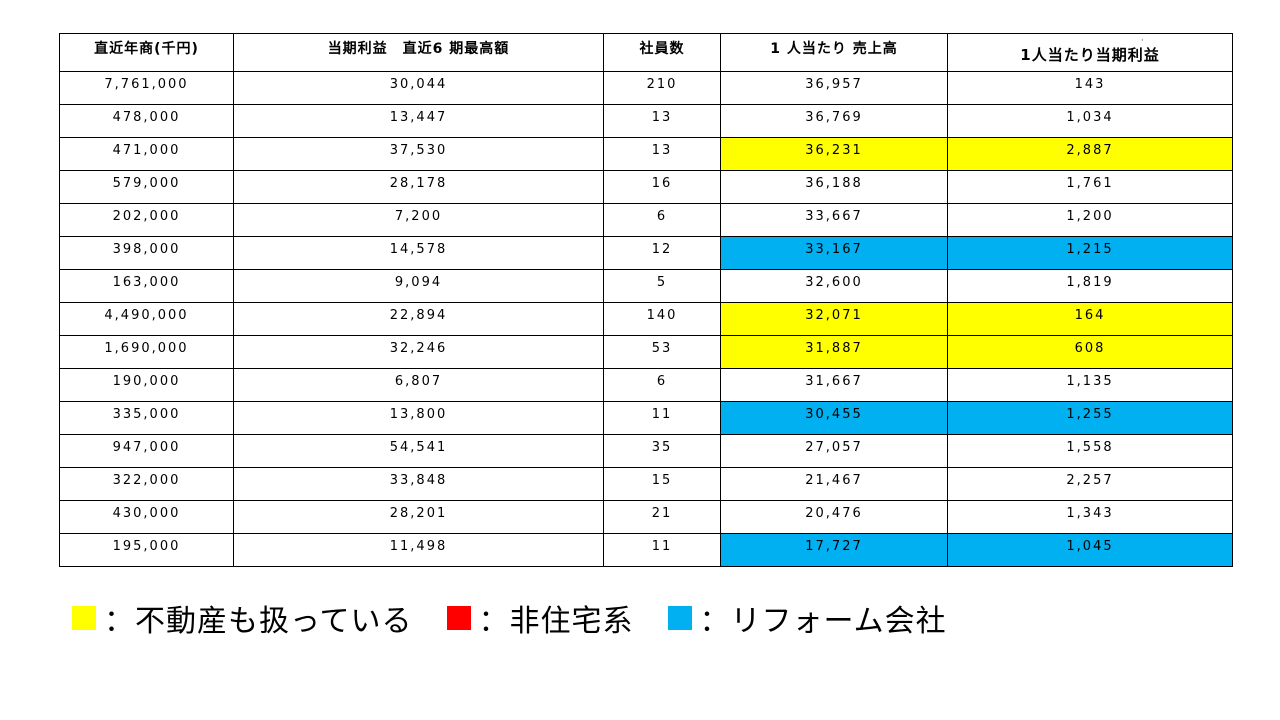  Describe the element at coordinates (834, 154) in the screenshot. I see `table-cell: 36,231` at that location.